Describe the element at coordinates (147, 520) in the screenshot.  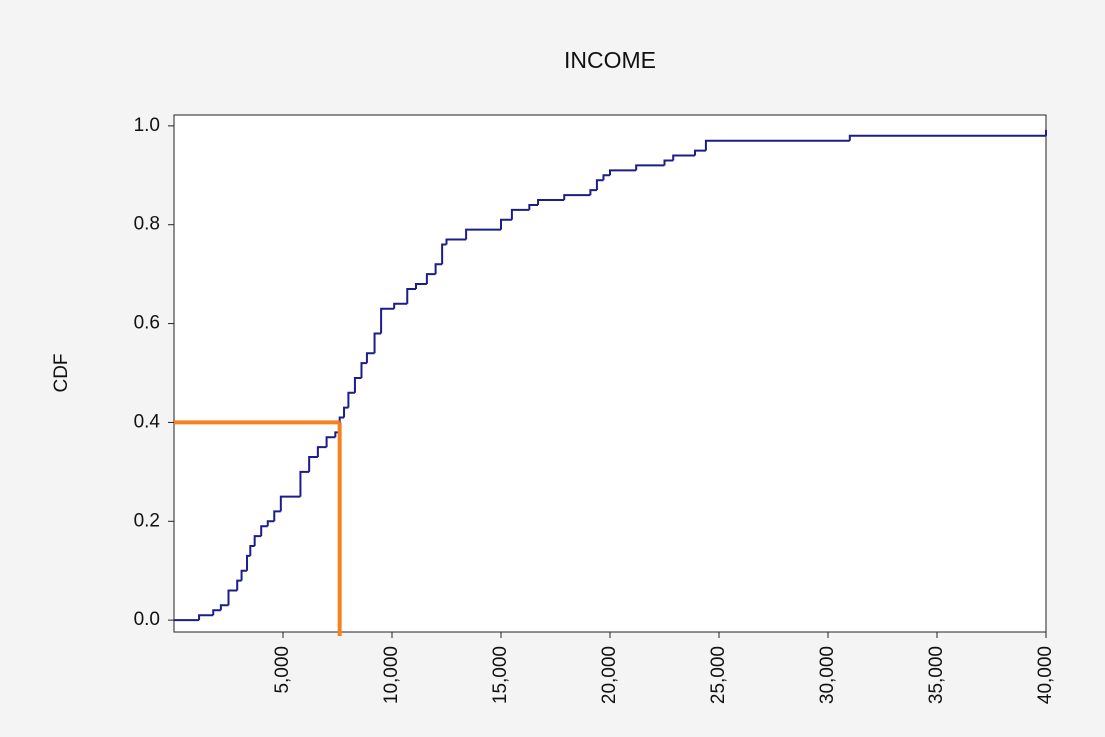
I see `y-tick-label: 0.2` at that location.